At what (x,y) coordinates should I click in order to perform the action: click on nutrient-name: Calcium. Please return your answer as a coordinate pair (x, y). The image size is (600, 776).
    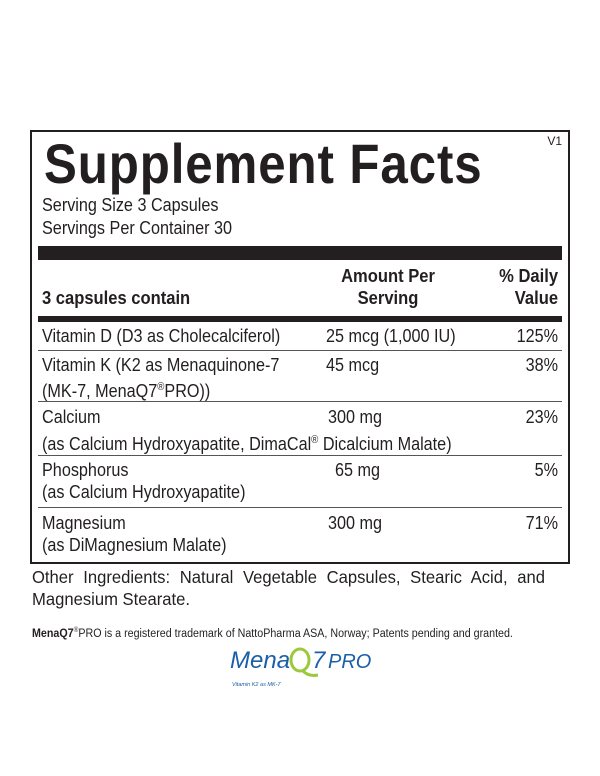
    Looking at the image, I should click on (71, 417).